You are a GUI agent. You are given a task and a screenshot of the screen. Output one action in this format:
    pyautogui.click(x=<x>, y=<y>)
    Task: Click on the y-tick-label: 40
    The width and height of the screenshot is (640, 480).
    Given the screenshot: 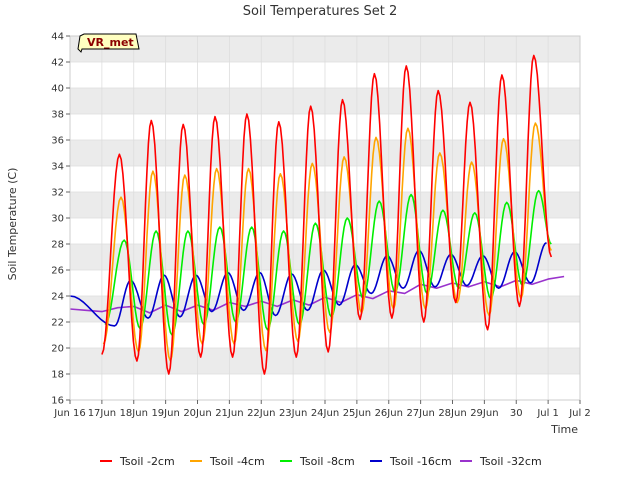 What is the action you would take?
    pyautogui.click(x=57, y=89)
    